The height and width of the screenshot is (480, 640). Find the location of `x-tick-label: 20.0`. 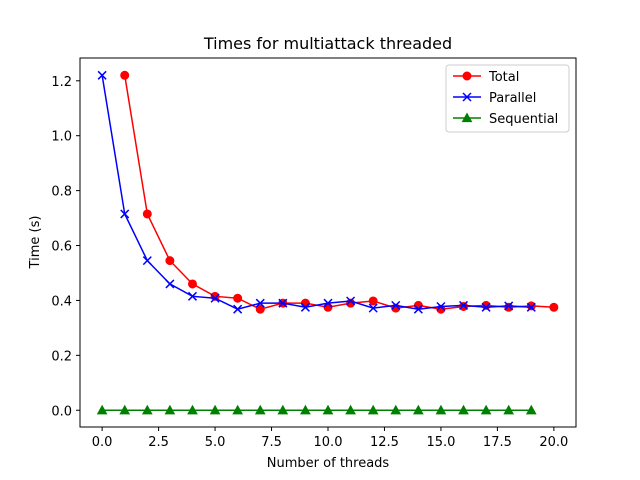

x-tick-label: 20.0 is located at coordinates (553, 442).